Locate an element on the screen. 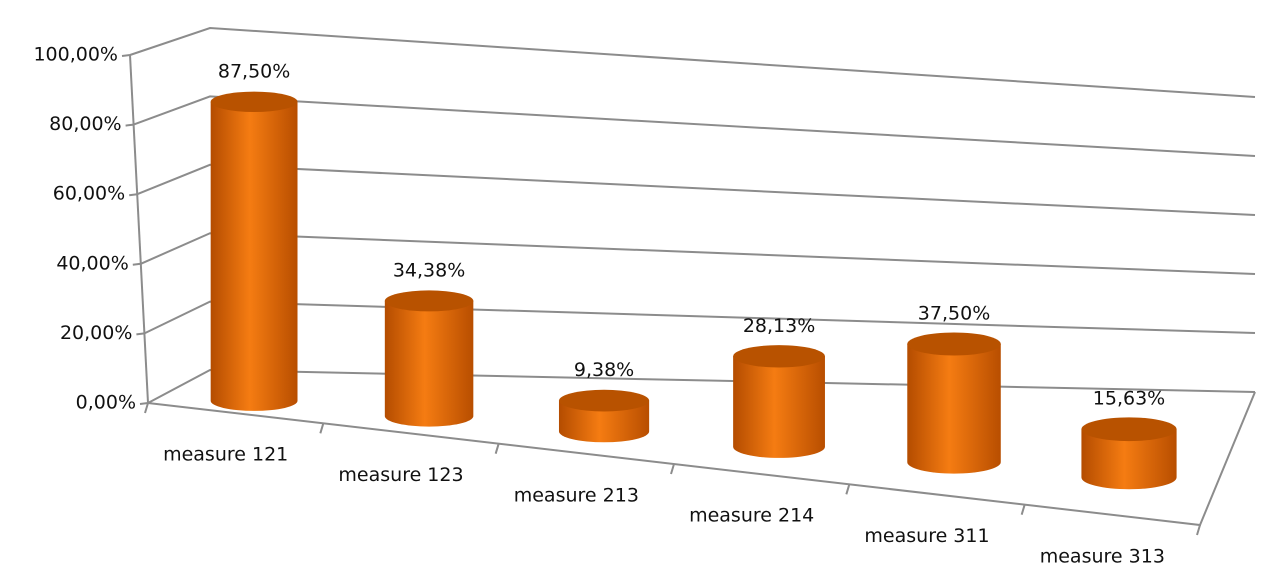 This screenshot has width=1264, height=580. x-tick-label: measure 213 is located at coordinates (576, 495).